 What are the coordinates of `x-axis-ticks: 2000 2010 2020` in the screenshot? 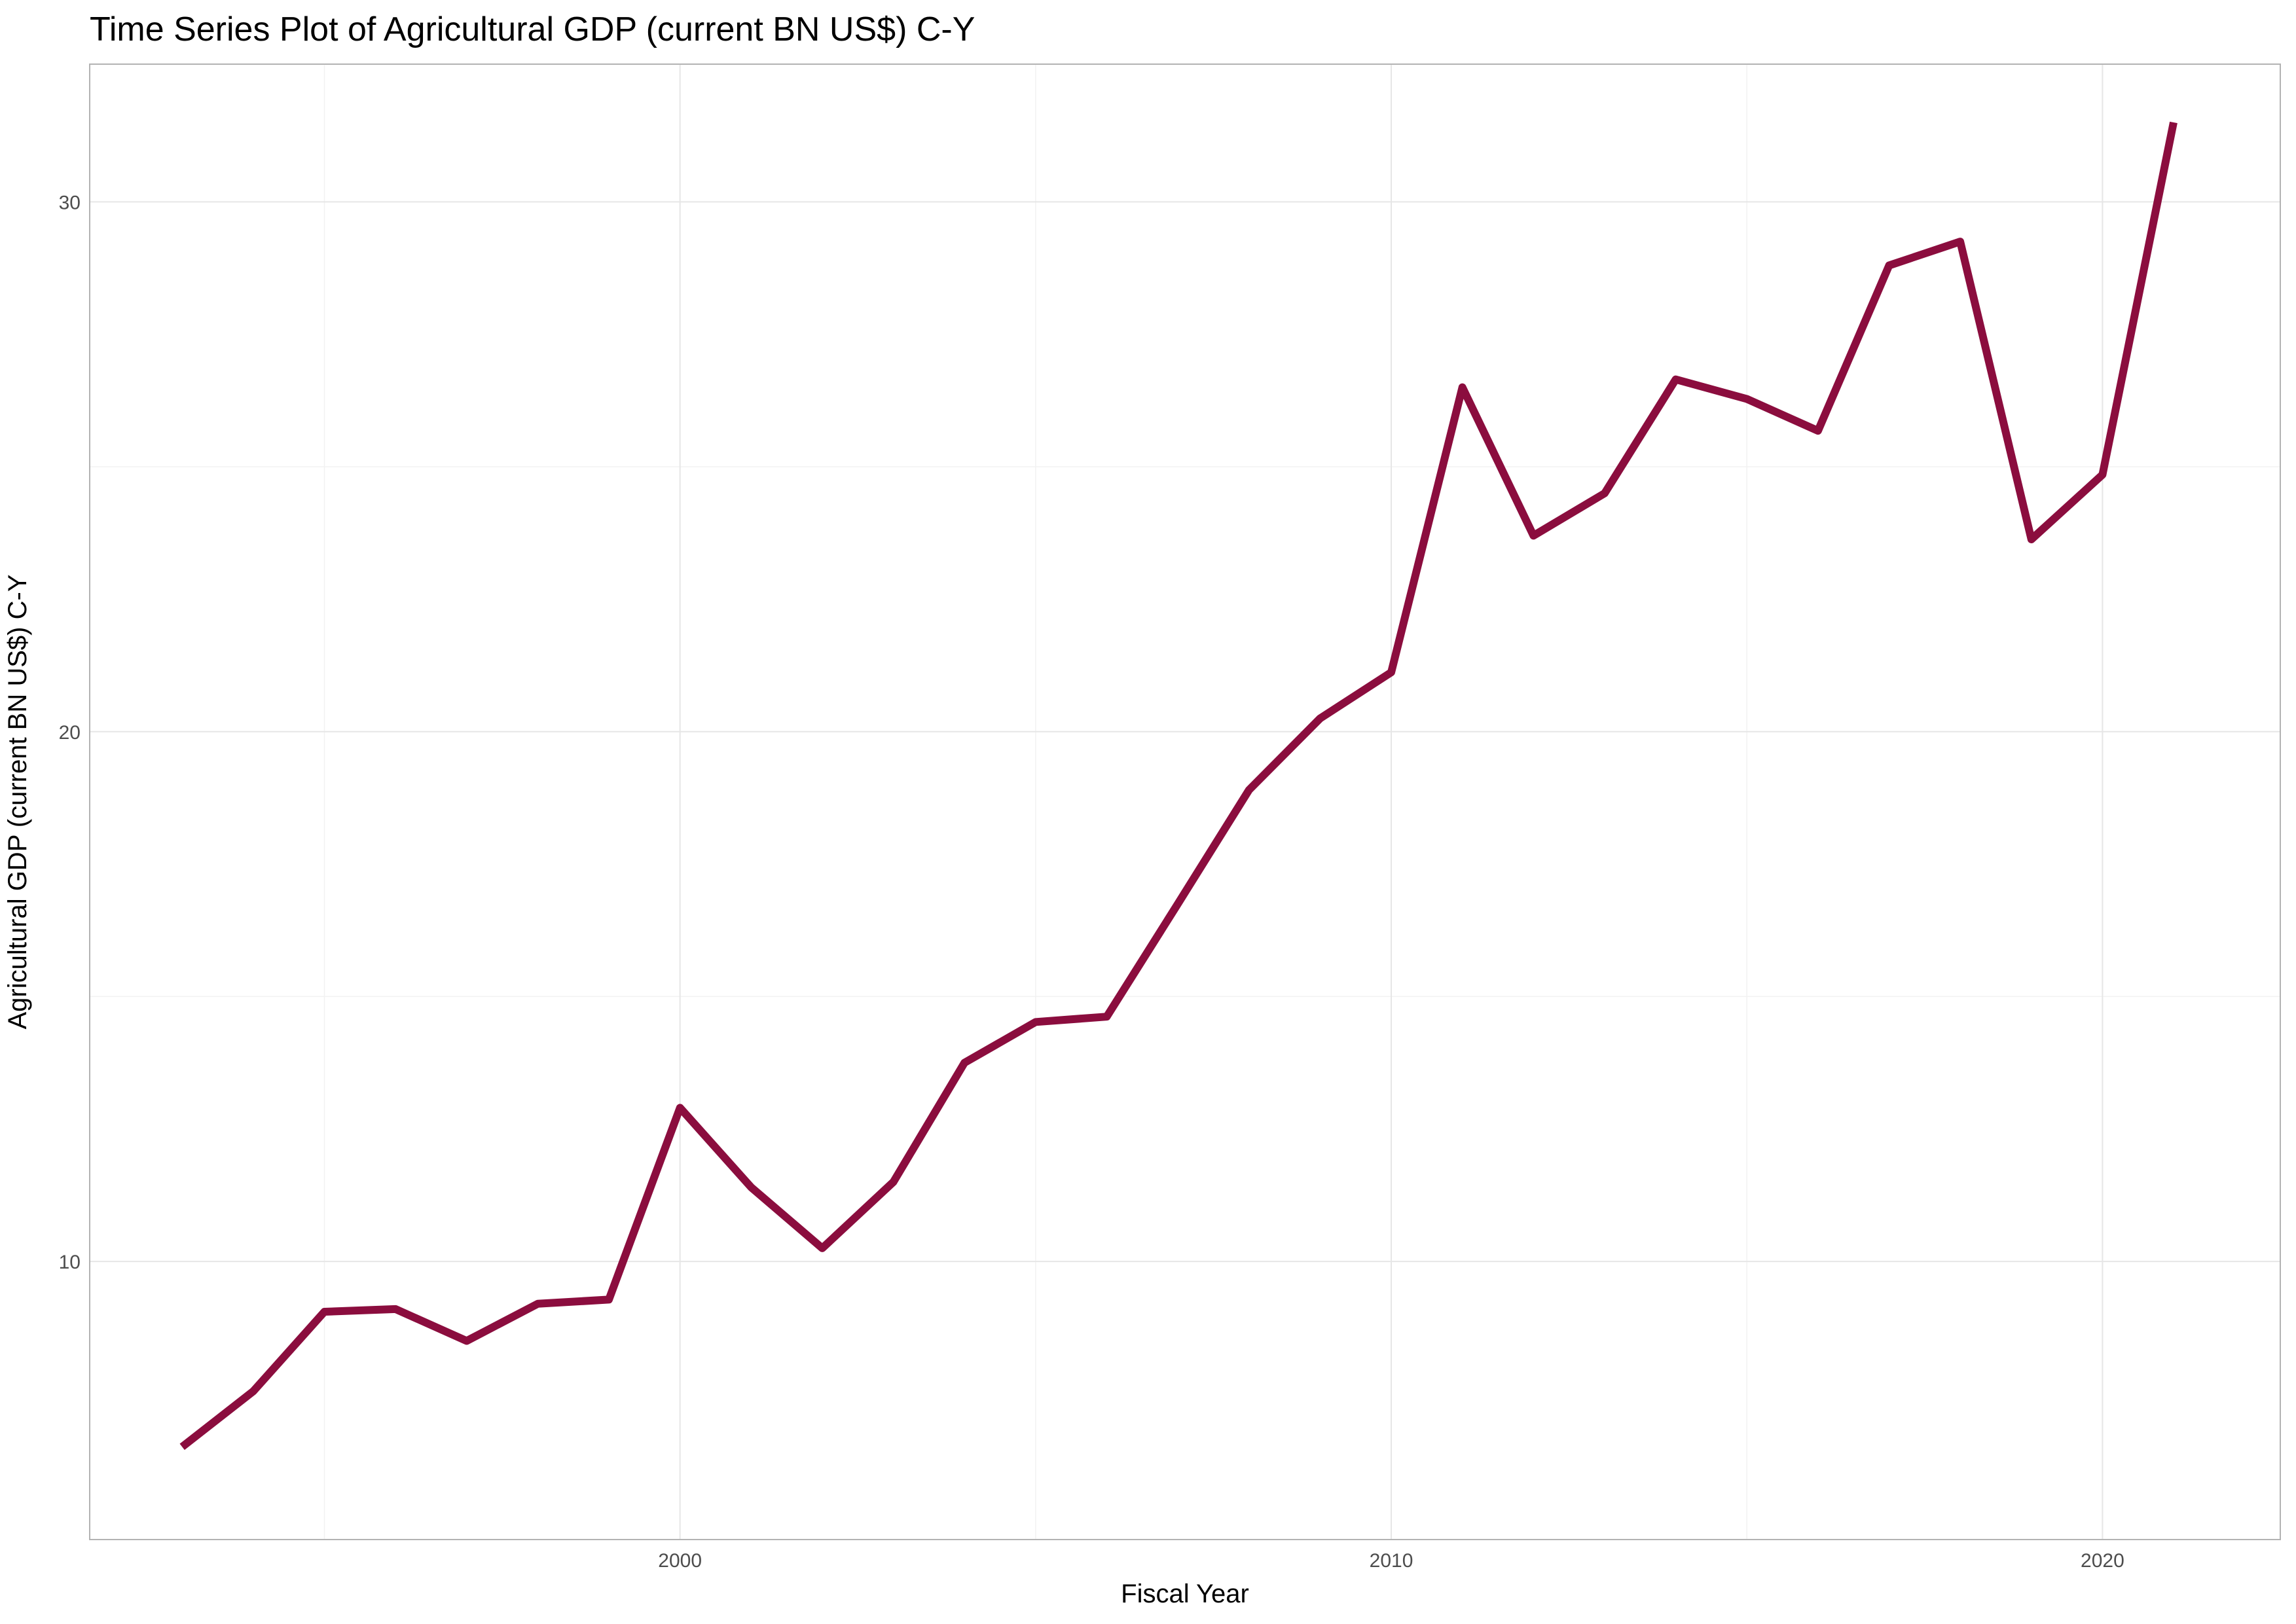 It's located at (1391, 1561).